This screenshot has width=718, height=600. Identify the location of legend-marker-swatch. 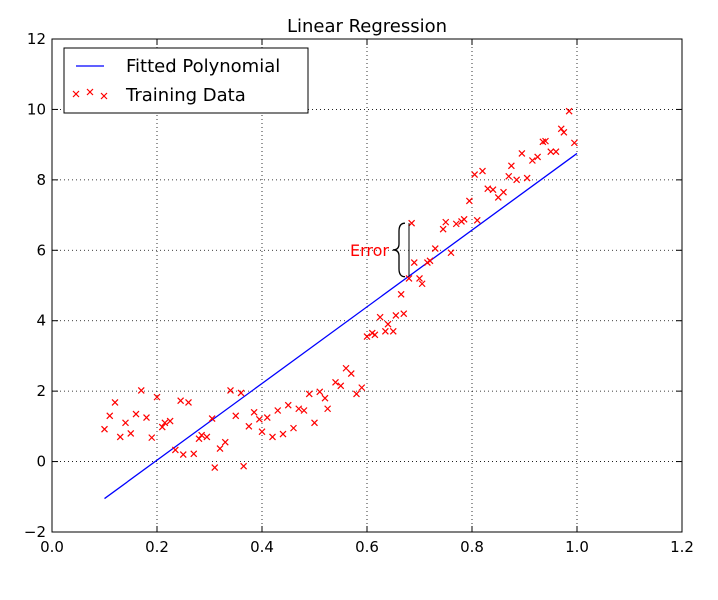
(90, 94).